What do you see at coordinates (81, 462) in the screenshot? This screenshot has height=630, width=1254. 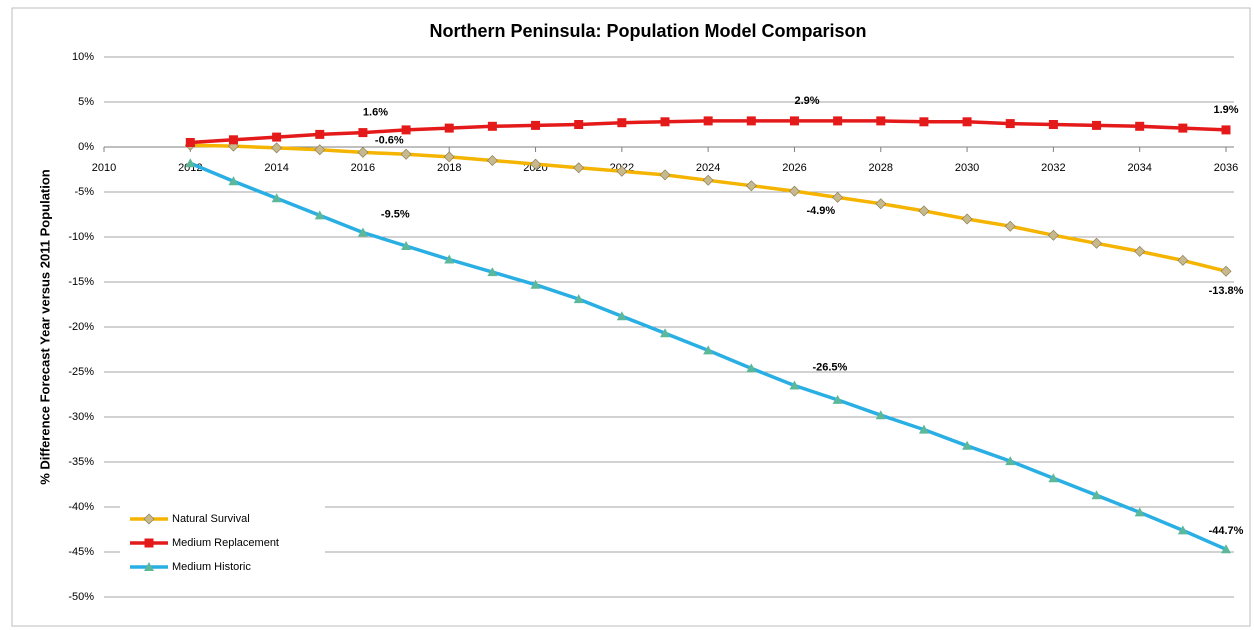 I see `y-tick-label: -35%` at bounding box center [81, 462].